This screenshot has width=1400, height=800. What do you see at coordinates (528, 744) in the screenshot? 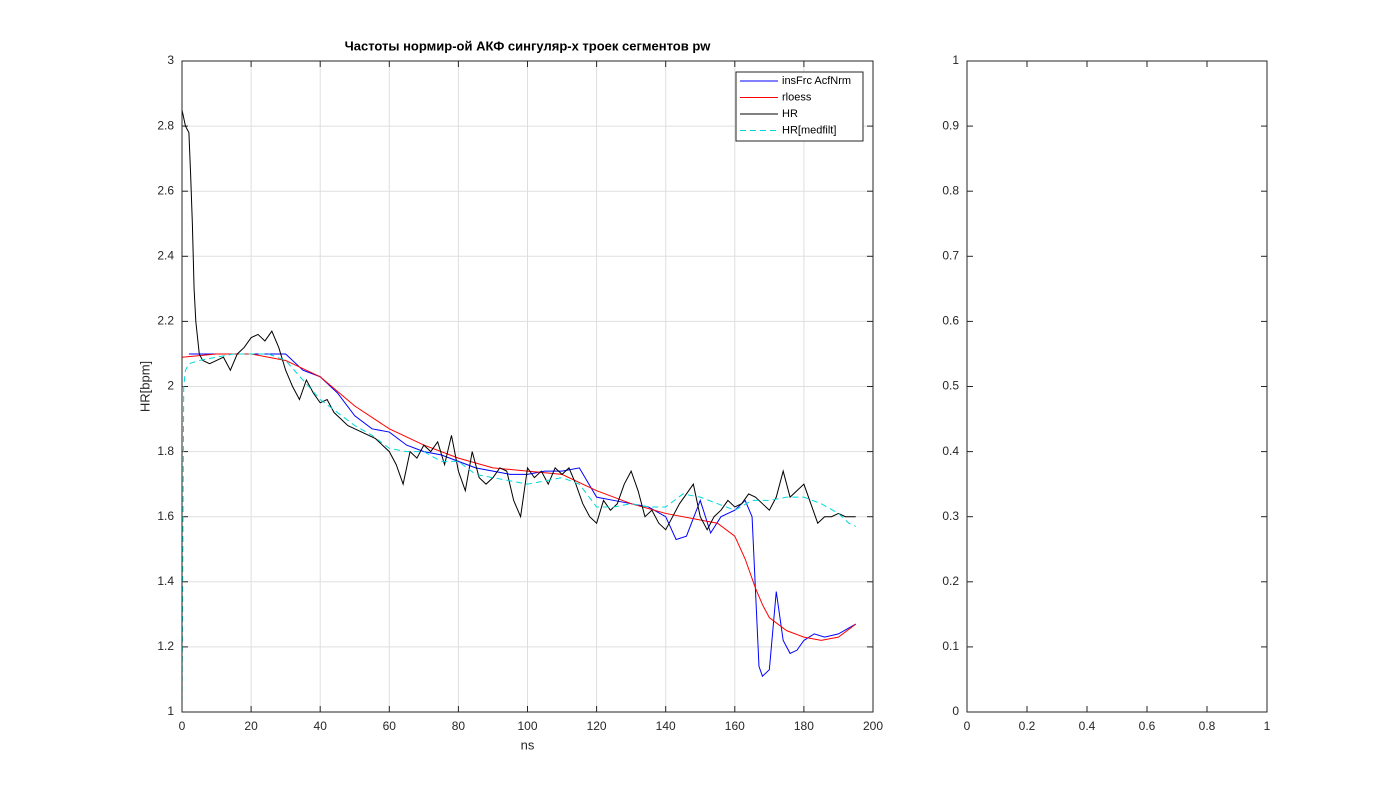
I see `x-axis-label: ns` at bounding box center [528, 744].